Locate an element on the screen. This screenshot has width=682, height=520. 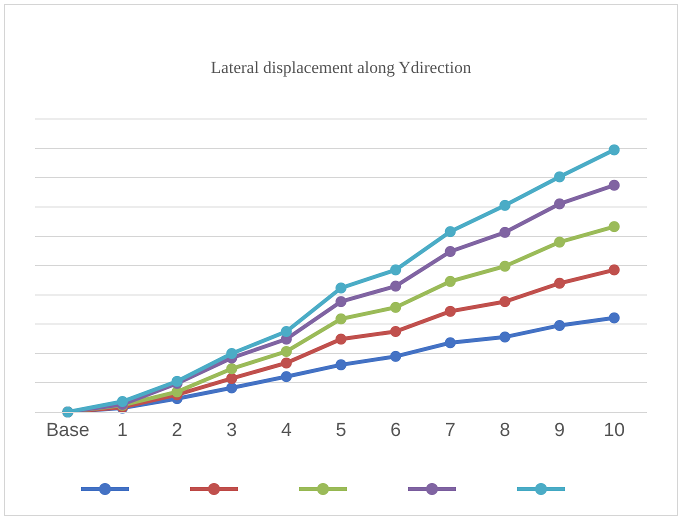
x-tick-label: 5 is located at coordinates (341, 430).